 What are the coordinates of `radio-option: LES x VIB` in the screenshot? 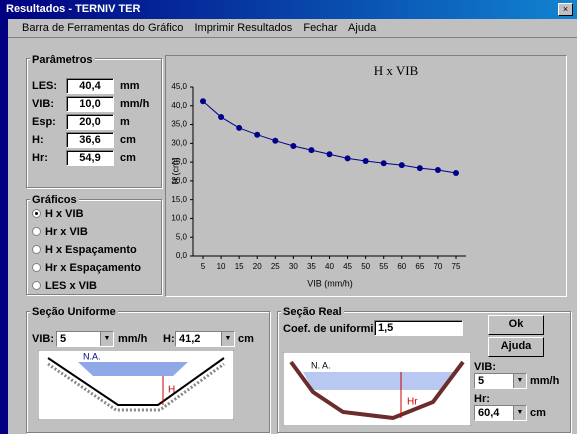 It's located at (64, 286).